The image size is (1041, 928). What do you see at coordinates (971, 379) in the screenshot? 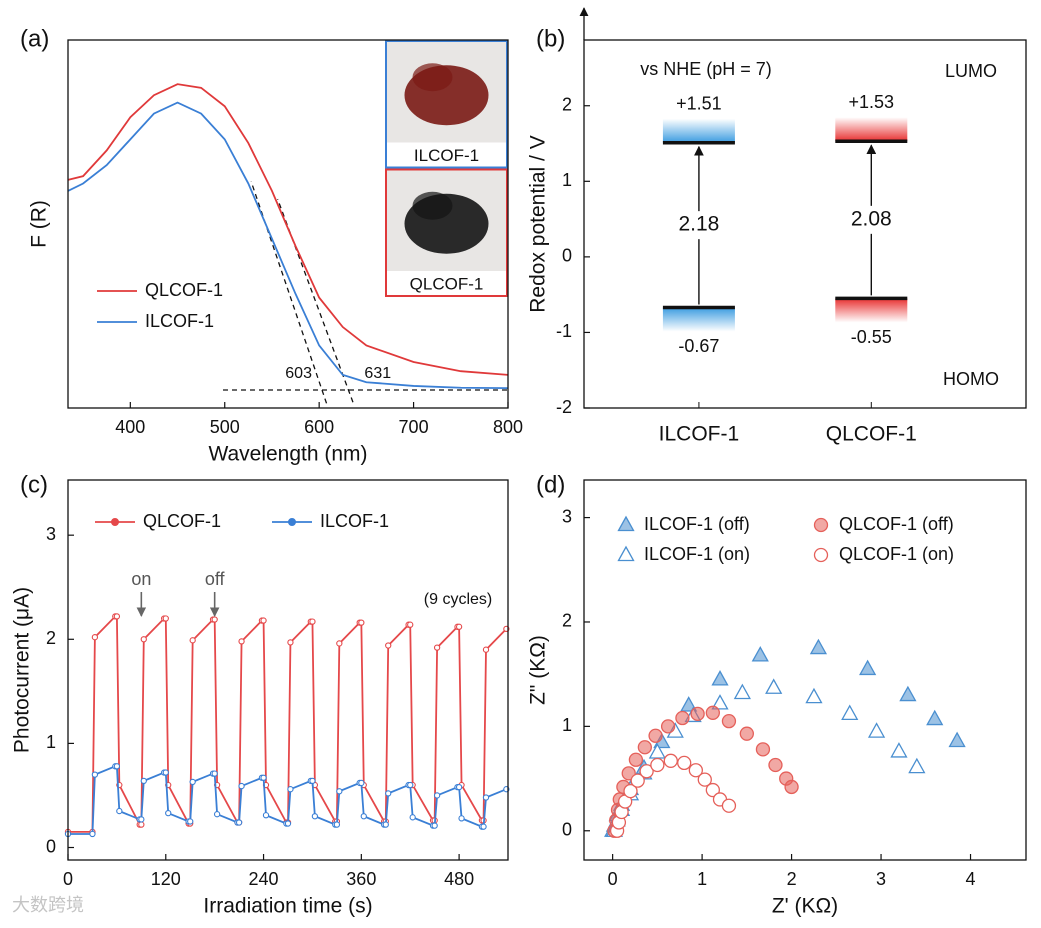
I see `level-name: HOMO` at bounding box center [971, 379].